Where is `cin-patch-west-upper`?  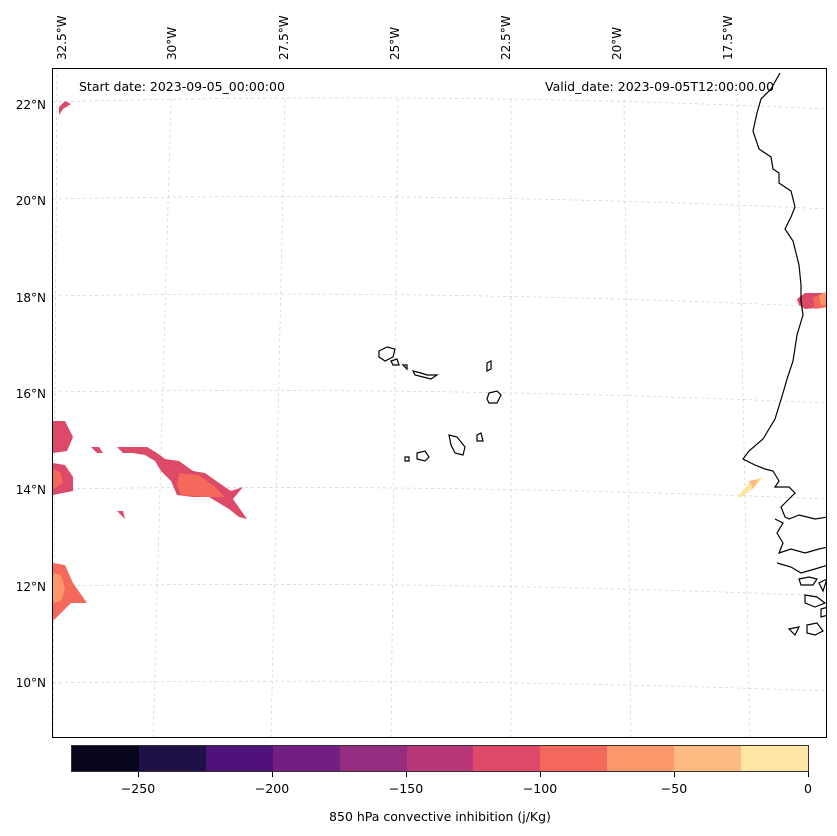 cin-patch-west-upper is located at coordinates (63, 437).